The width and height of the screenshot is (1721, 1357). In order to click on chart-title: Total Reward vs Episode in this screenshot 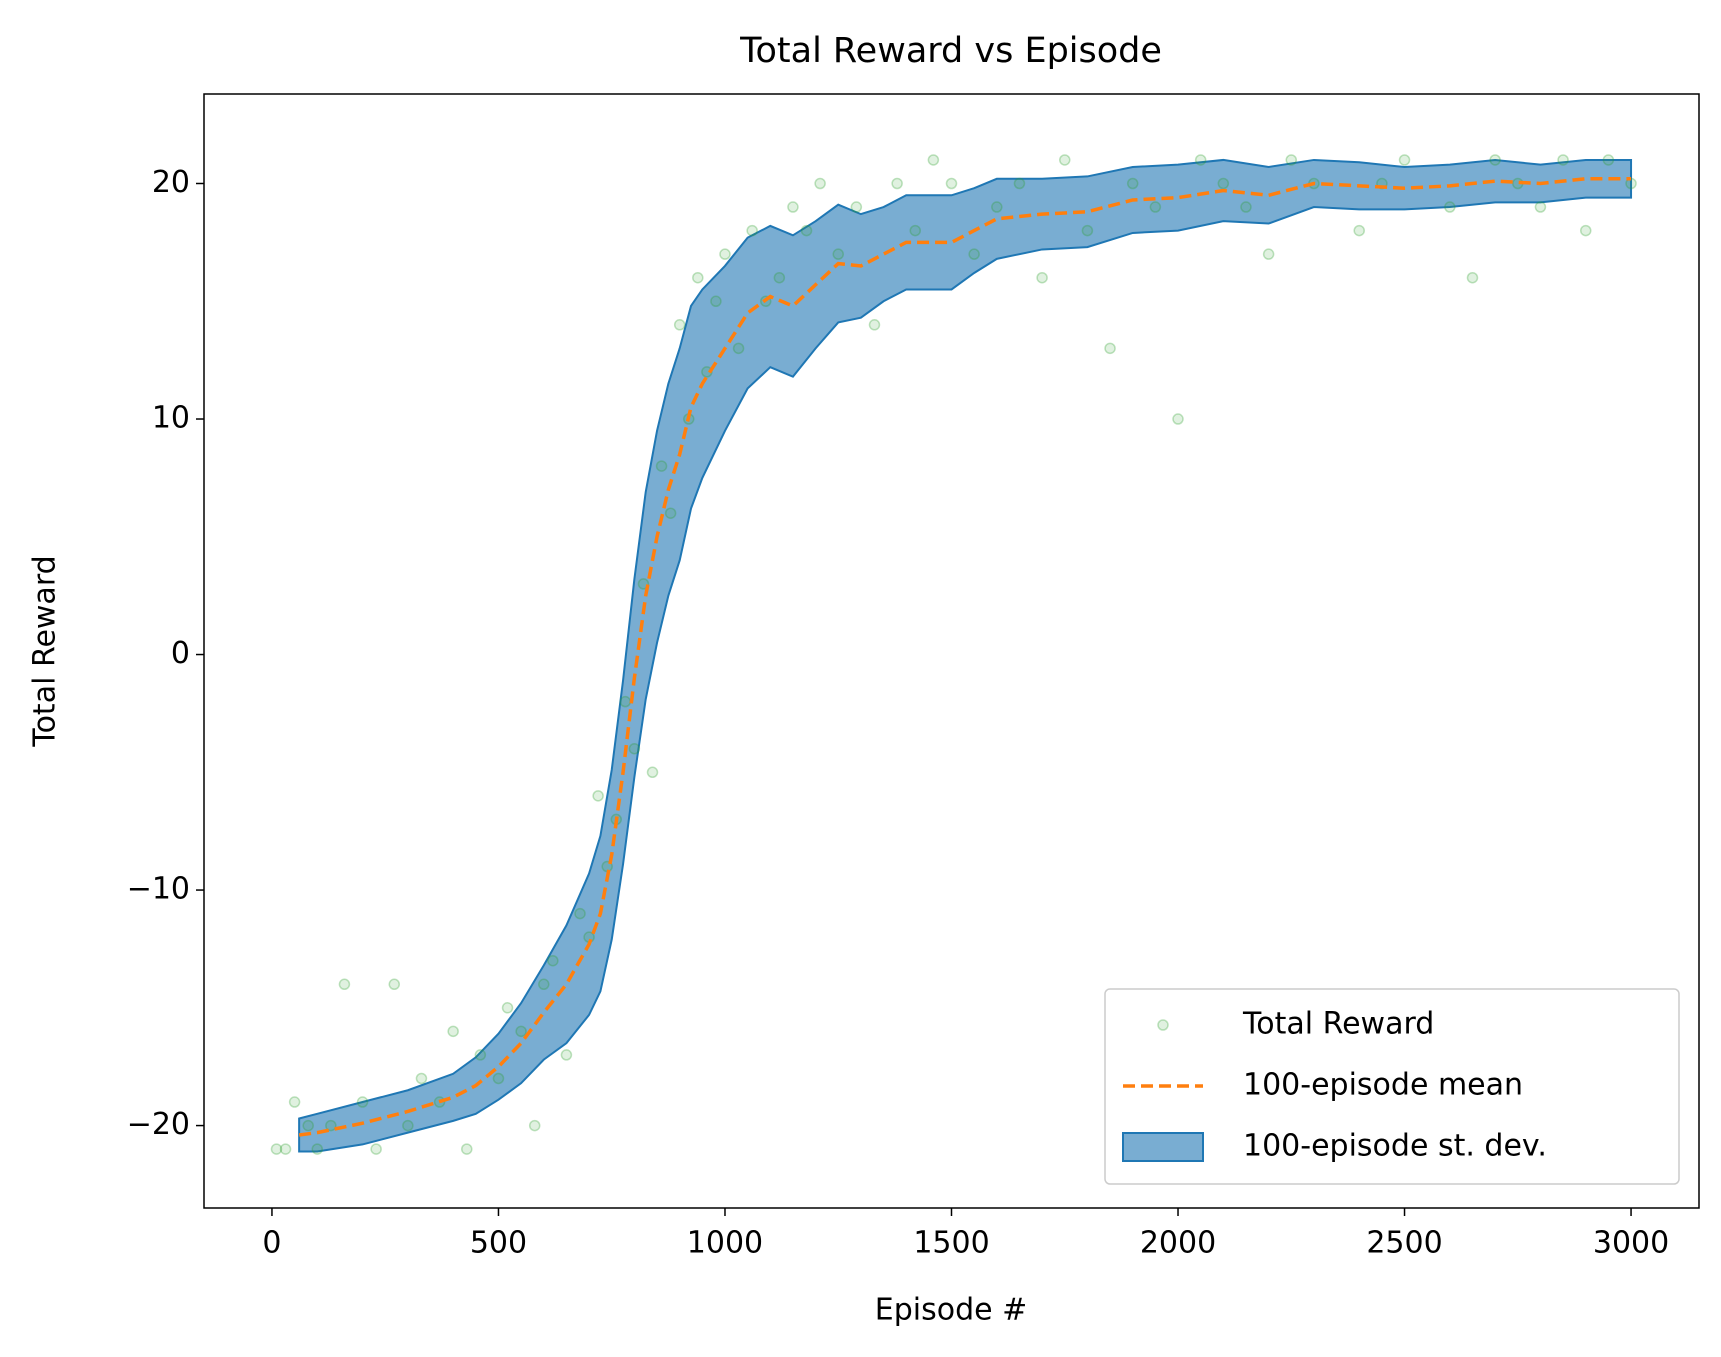, I will do `click(950, 51)`.